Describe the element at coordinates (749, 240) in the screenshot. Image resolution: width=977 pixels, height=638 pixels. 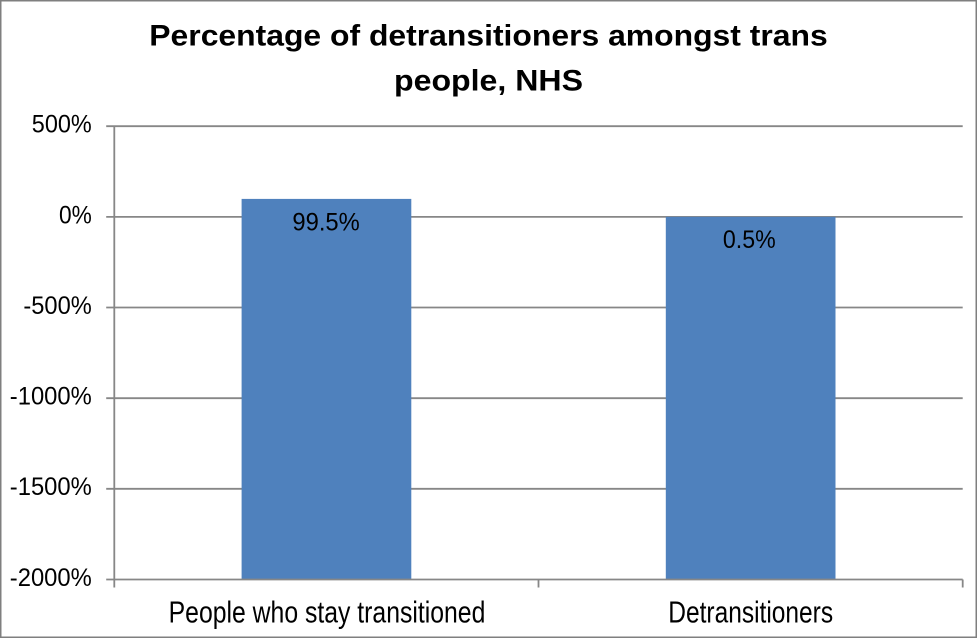
I see `svg-text: 0.5%` at that location.